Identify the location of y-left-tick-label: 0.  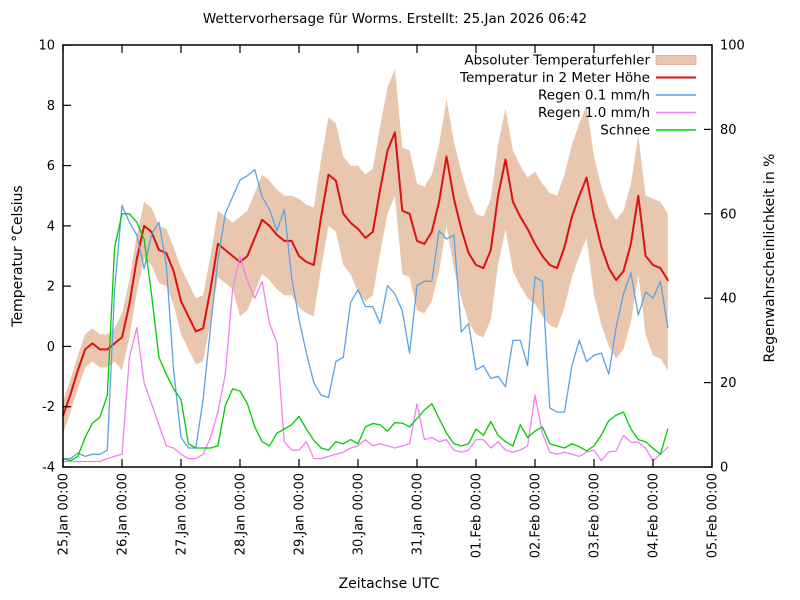
(51, 347).